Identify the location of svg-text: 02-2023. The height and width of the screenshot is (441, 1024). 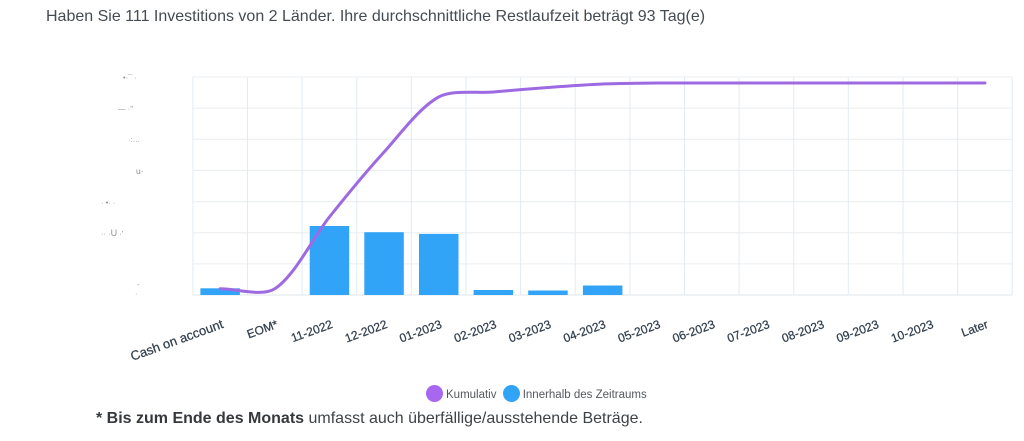
(475, 331).